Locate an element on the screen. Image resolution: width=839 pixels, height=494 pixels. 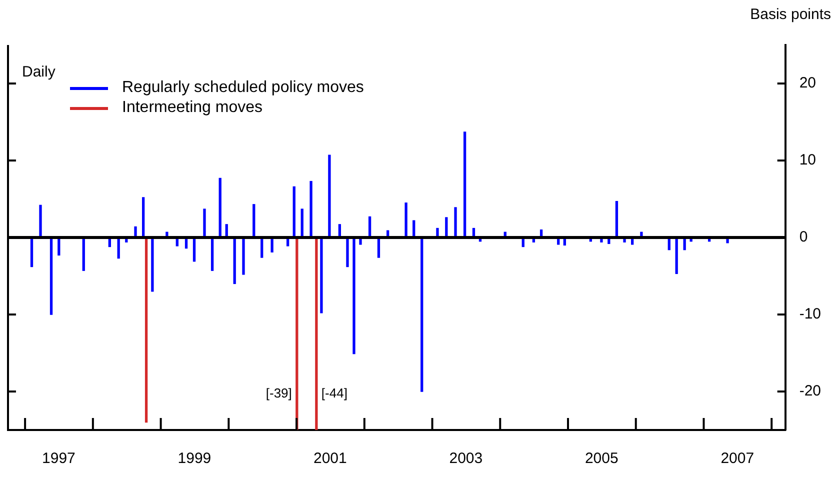
annotation: [-39] is located at coordinates (279, 393).